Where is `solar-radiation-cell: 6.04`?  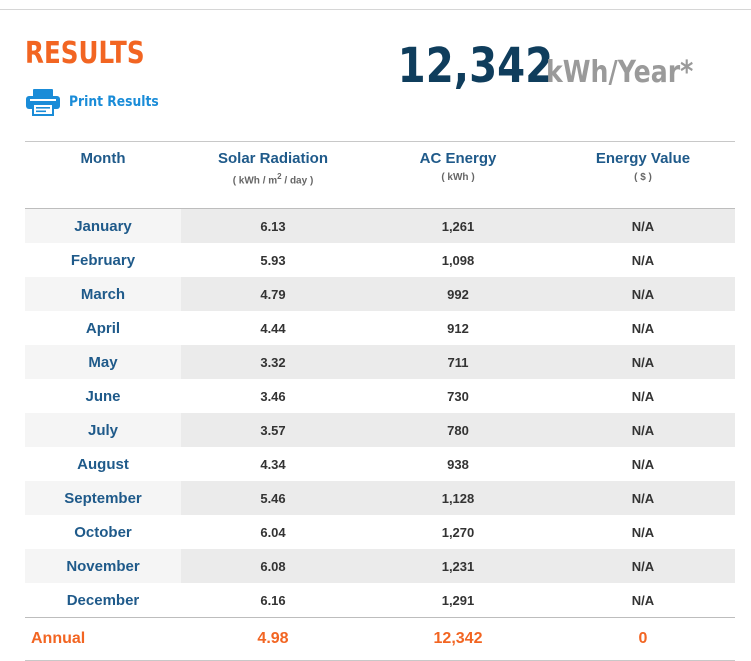
solar-radiation-cell: 6.04 is located at coordinates (273, 532).